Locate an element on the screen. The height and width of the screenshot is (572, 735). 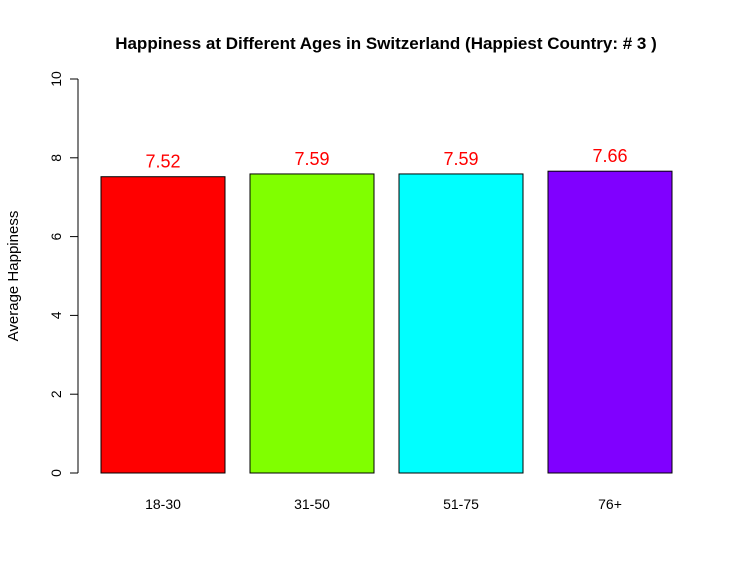
y-tick-label: 4 is located at coordinates (56, 315).